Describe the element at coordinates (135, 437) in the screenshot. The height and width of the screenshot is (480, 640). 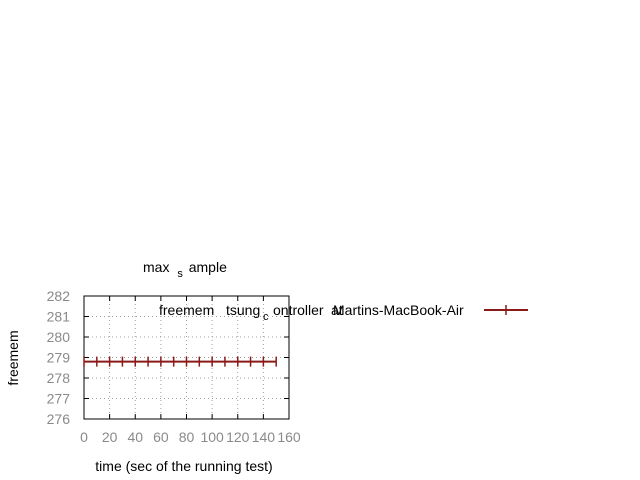
I see `x-tick-label: 40` at that location.